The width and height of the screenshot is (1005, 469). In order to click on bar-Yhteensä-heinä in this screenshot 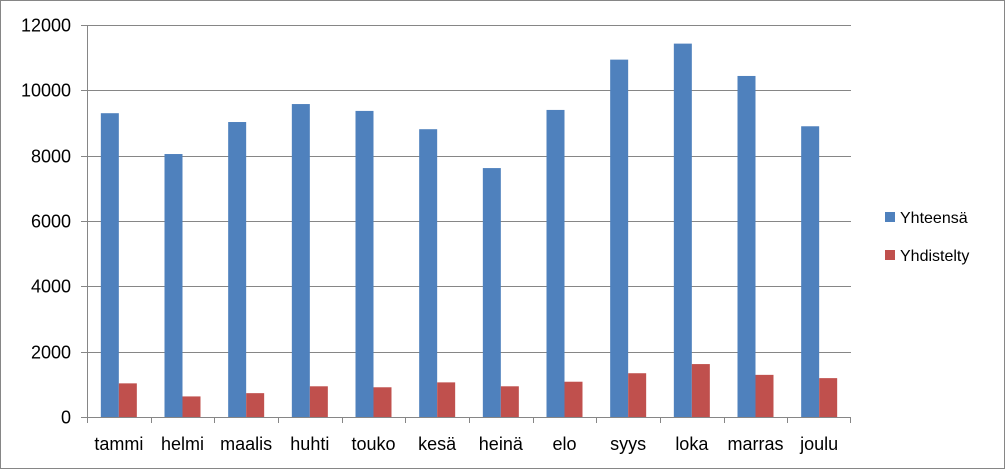, I will do `click(491, 292)`.